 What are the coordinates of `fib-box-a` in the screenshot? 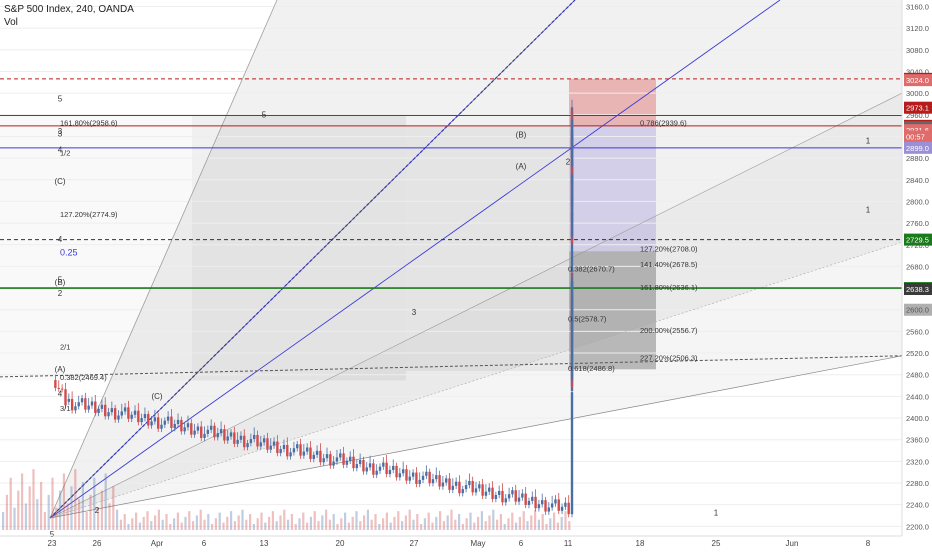 It's located at (299, 248).